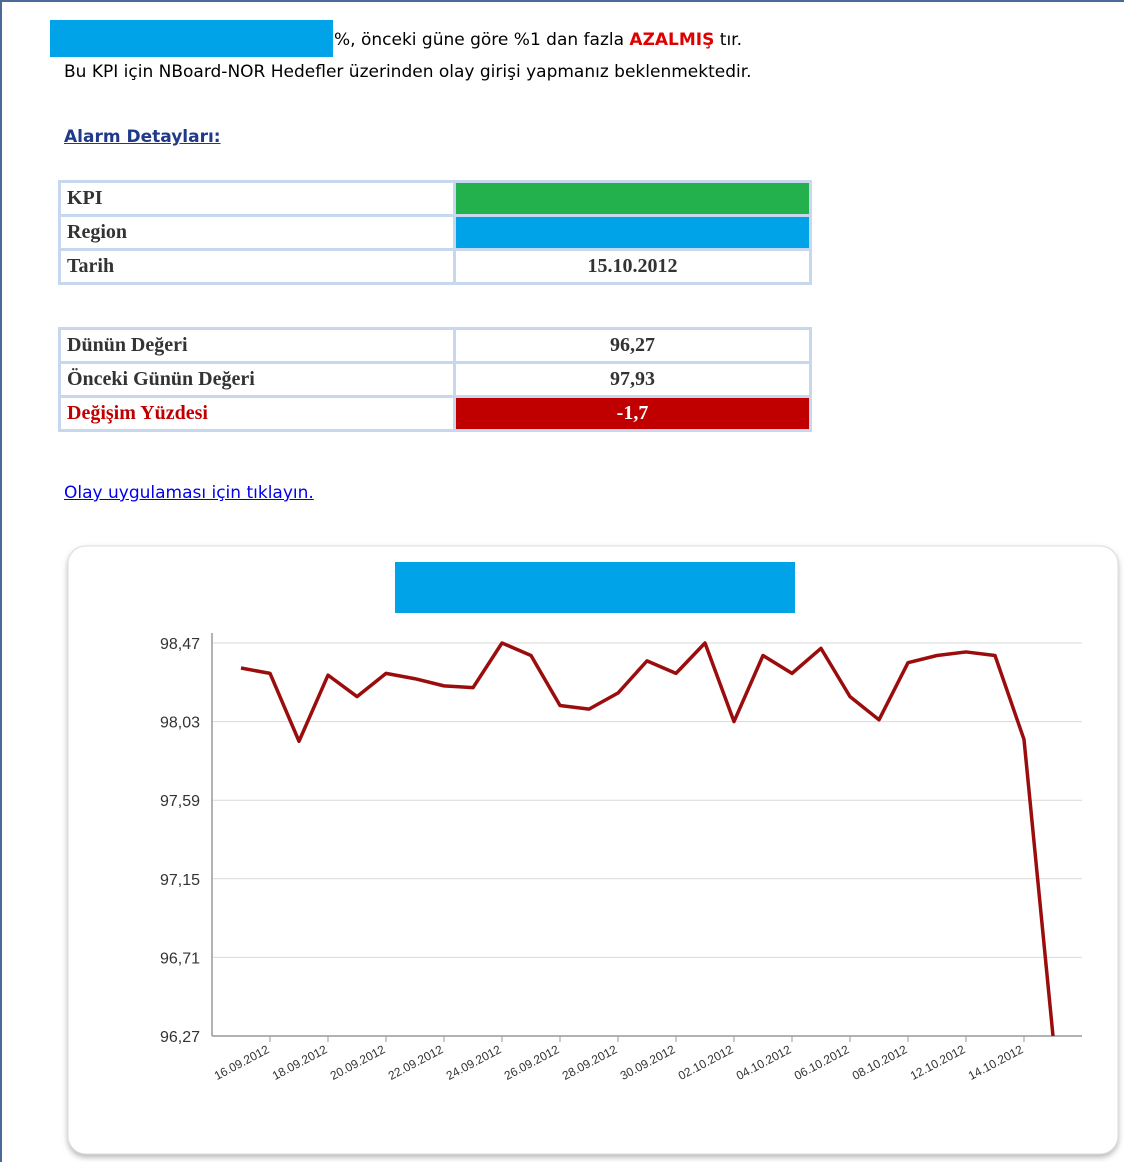 Image resolution: width=1124 pixels, height=1162 pixels. What do you see at coordinates (257, 413) in the screenshot?
I see `row-label: Değişim Yüzdesi` at bounding box center [257, 413].